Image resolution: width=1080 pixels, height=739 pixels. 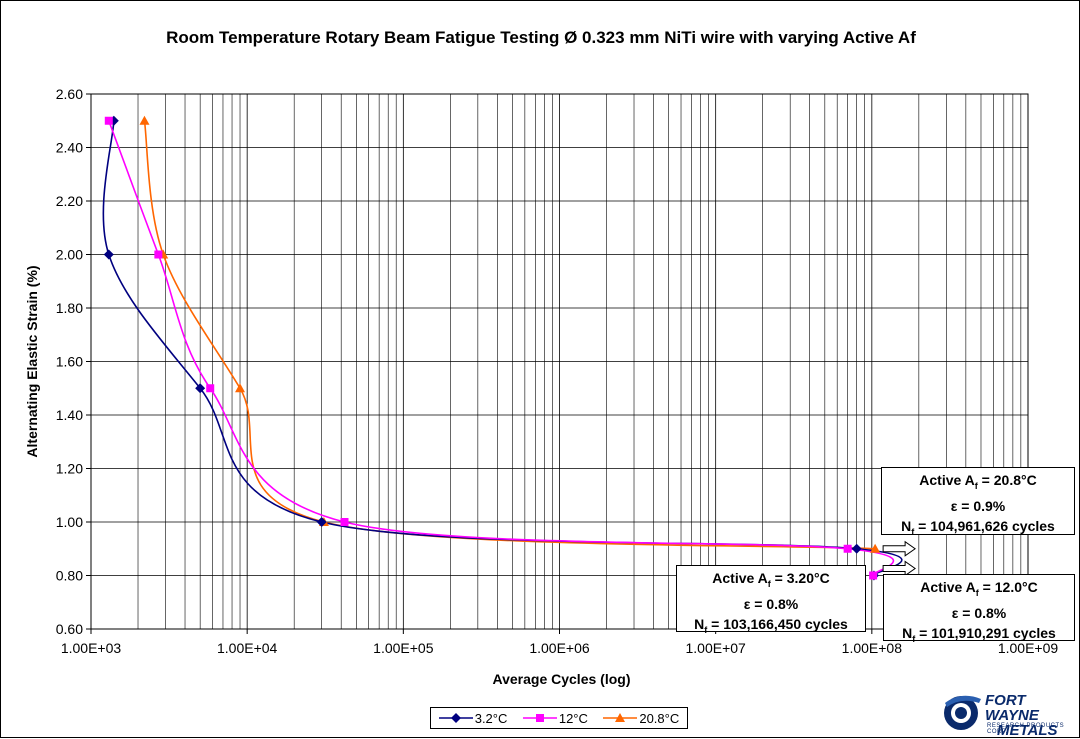 What do you see at coordinates (32, 361) in the screenshot?
I see `y-axis-label: Alternating Elastic Strain (%)` at bounding box center [32, 361].